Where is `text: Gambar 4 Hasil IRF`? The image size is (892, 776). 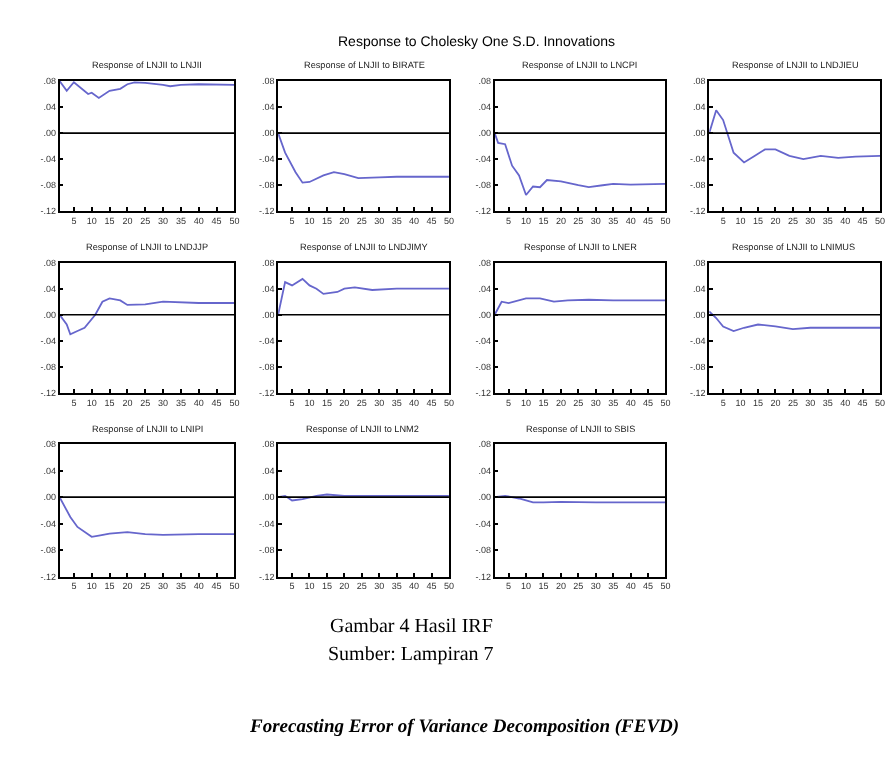 text: Gambar 4 Hasil IRF is located at coordinates (412, 627).